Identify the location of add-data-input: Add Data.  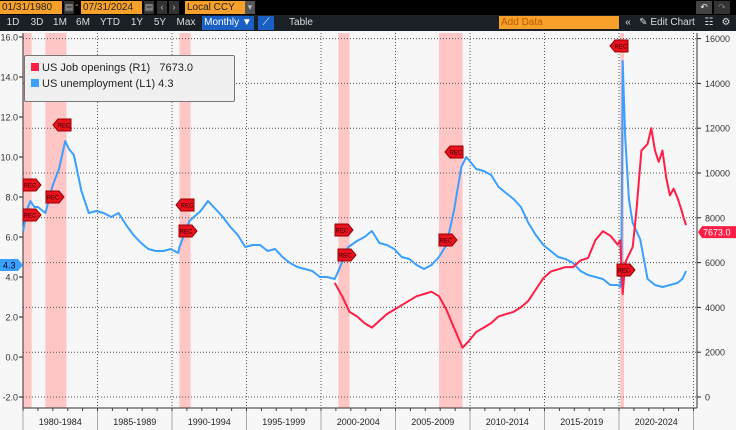
(559, 22).